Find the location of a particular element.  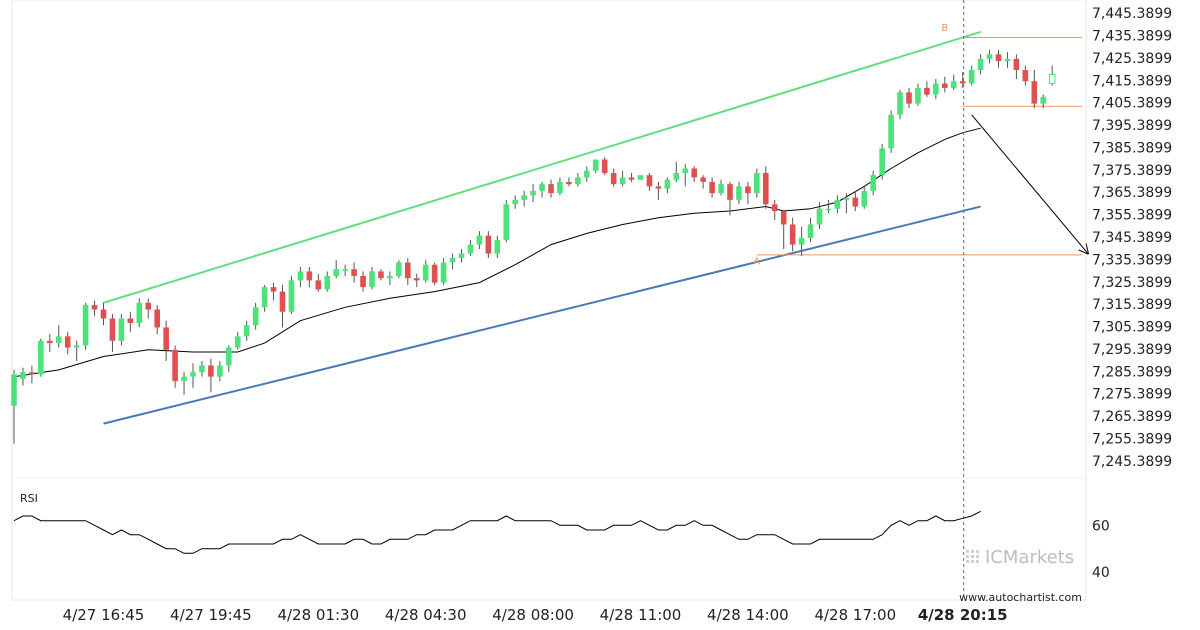

x-tick-label: 4/28 14:00 is located at coordinates (748, 615).